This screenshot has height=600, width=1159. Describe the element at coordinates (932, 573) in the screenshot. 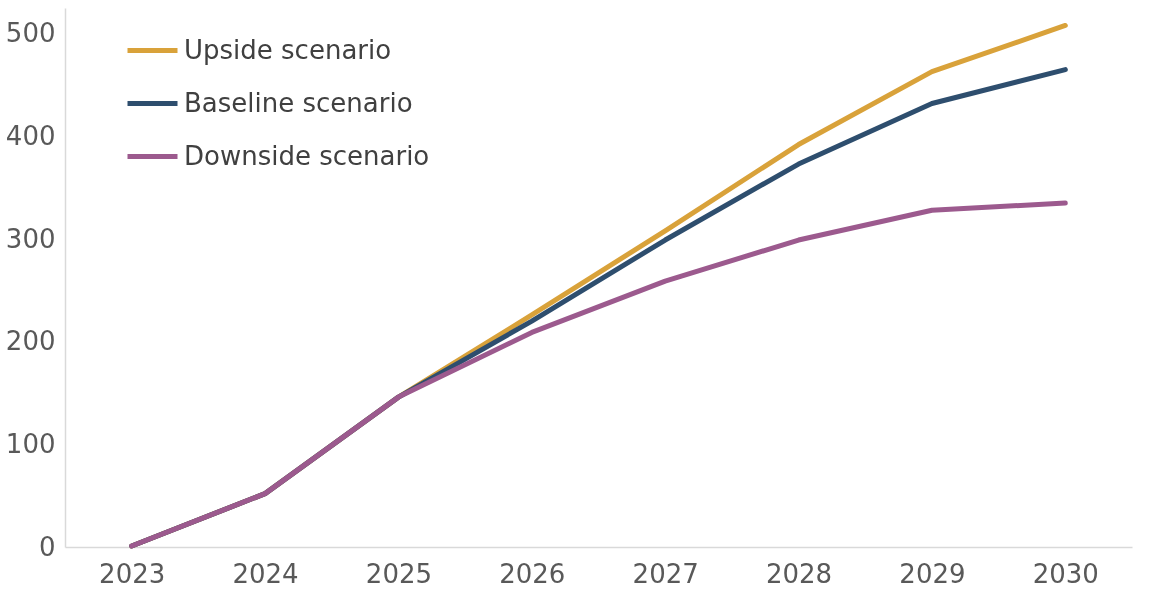

I see `x-tick-label: 2029` at that location.